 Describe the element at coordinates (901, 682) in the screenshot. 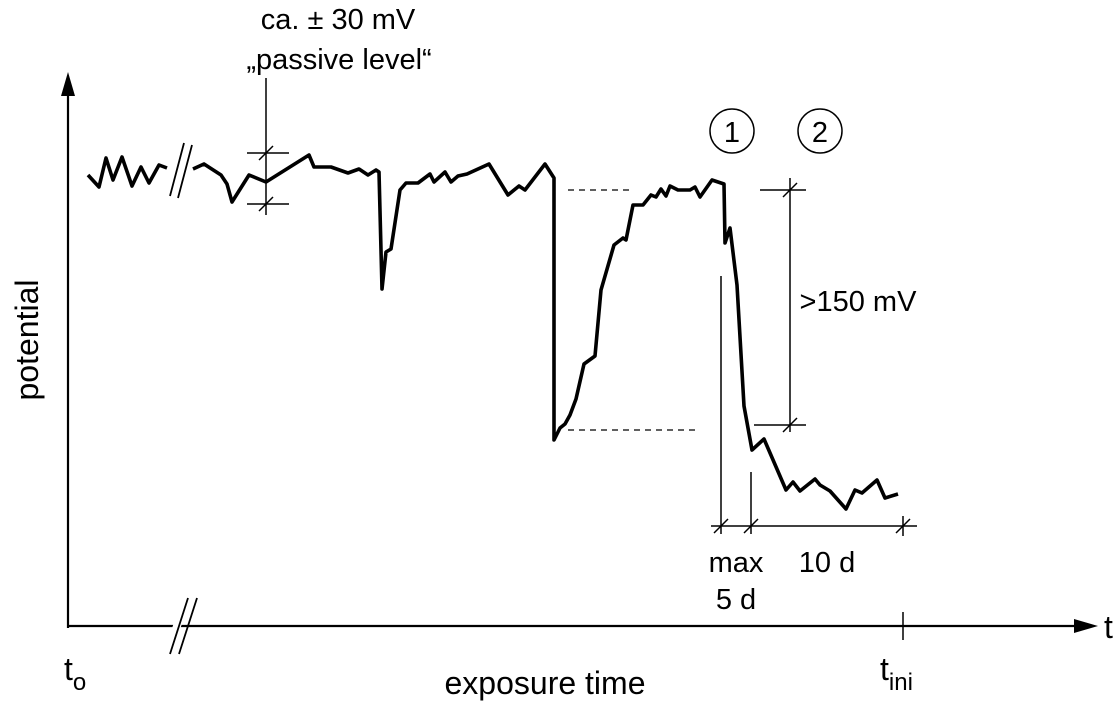

I see `t-ini-label-sub: ini` at that location.